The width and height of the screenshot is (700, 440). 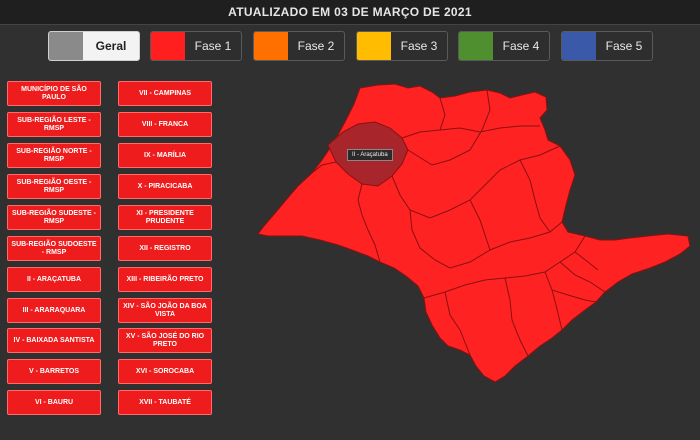 What do you see at coordinates (579, 46) in the screenshot?
I see `fase5-swatch` at bounding box center [579, 46].